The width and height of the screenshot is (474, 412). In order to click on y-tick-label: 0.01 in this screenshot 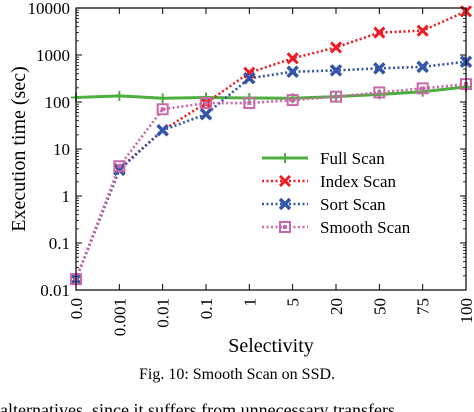, I will do `click(55, 290)`.